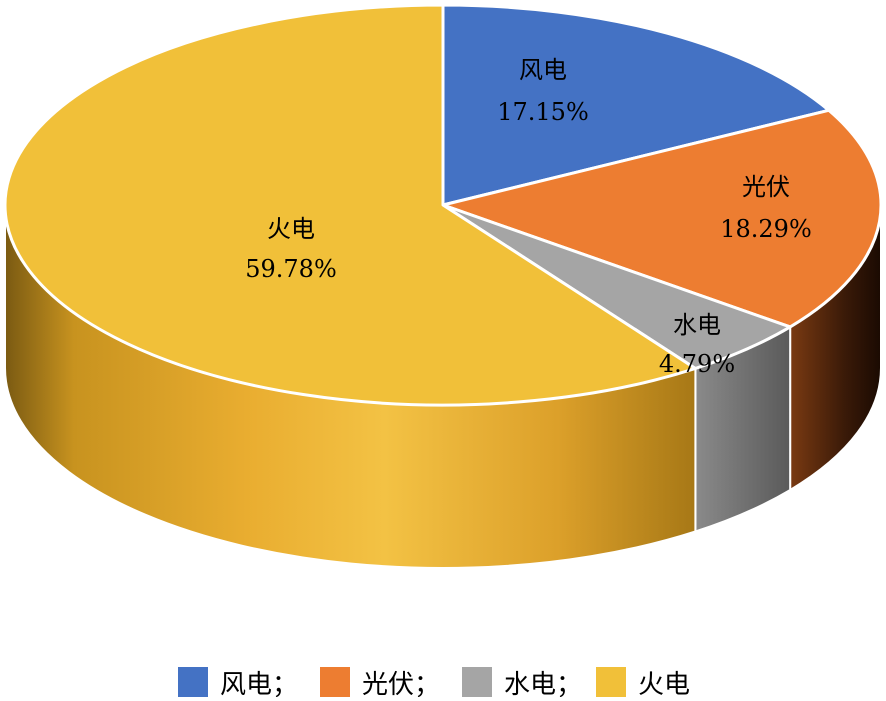  Describe the element at coordinates (697, 364) in the screenshot. I see `data-label-value-hydro: 4.79%` at that location.